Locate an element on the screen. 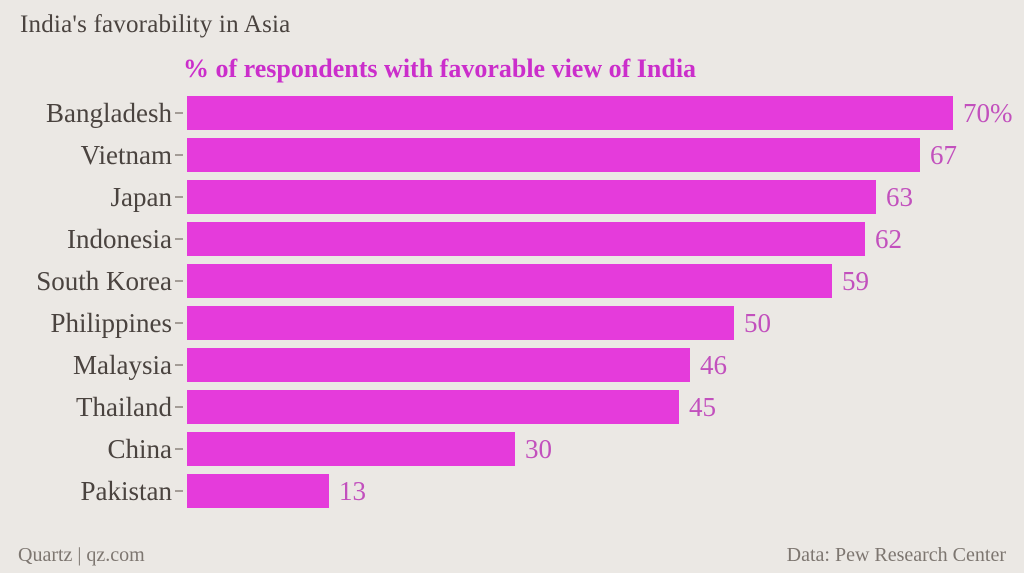 The image size is (1024, 573). value-label: 59 is located at coordinates (855, 280).